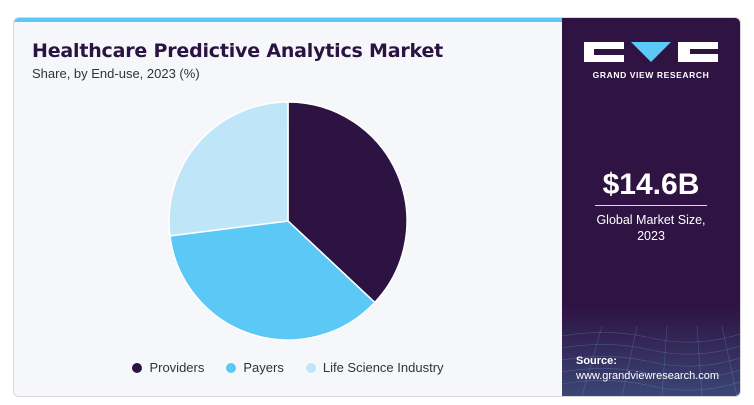 The width and height of the screenshot is (754, 405). Describe the element at coordinates (310, 367) in the screenshot. I see `legend-swatch-life-science` at that location.